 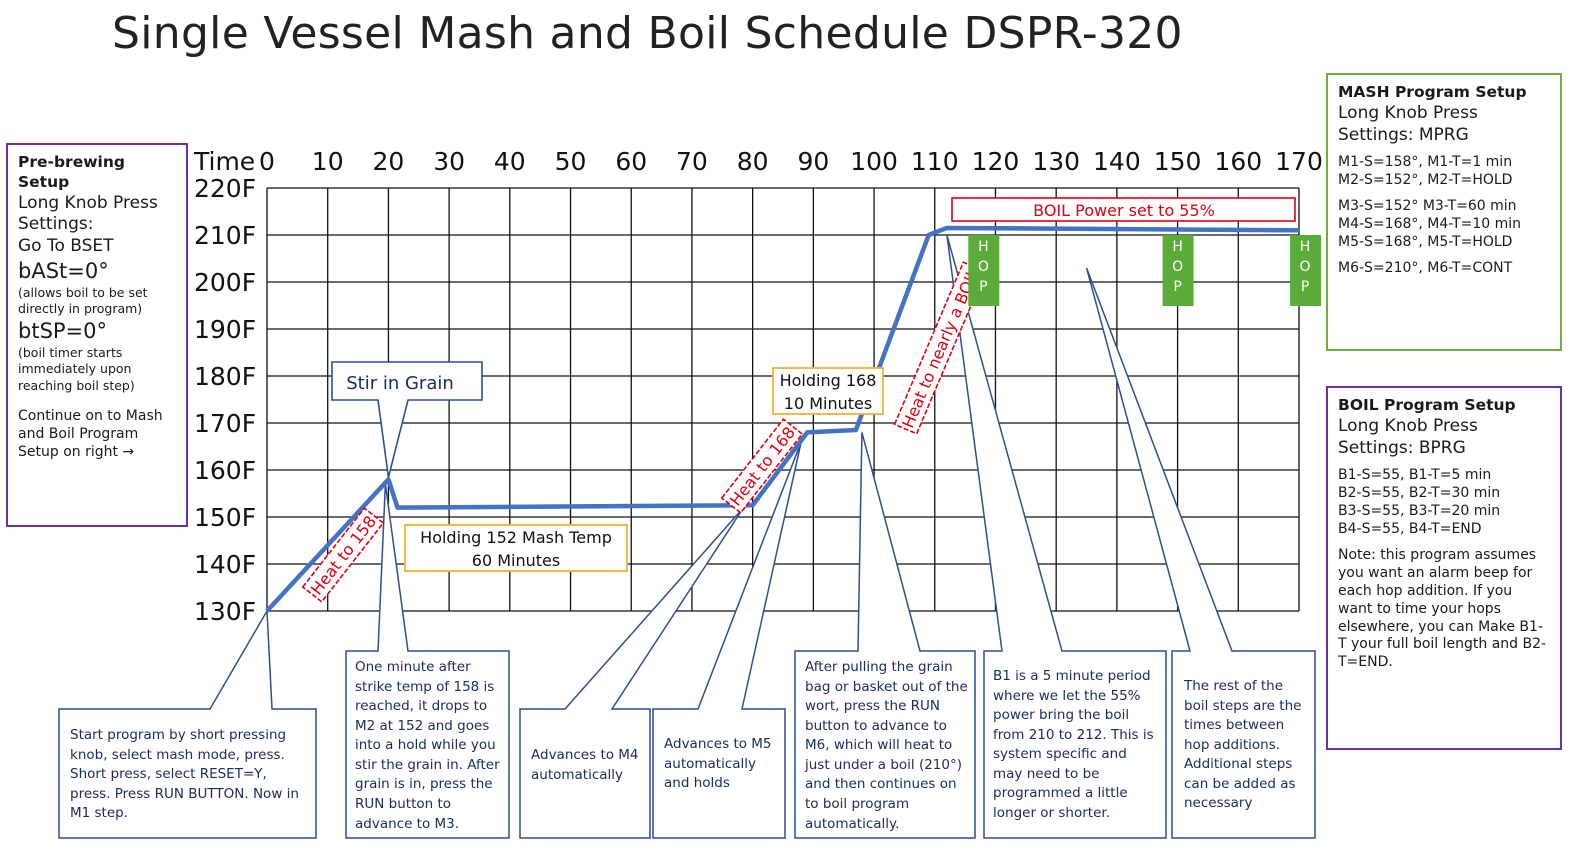 What do you see at coordinates (1403, 134) in the screenshot?
I see `mash-line2: Settings: MPRG` at bounding box center [1403, 134].